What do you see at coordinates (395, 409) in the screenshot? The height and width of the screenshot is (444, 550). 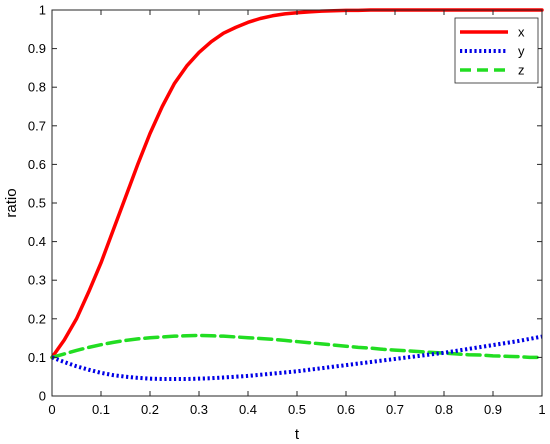 I see `x-tick-label: 0.7` at bounding box center [395, 409].